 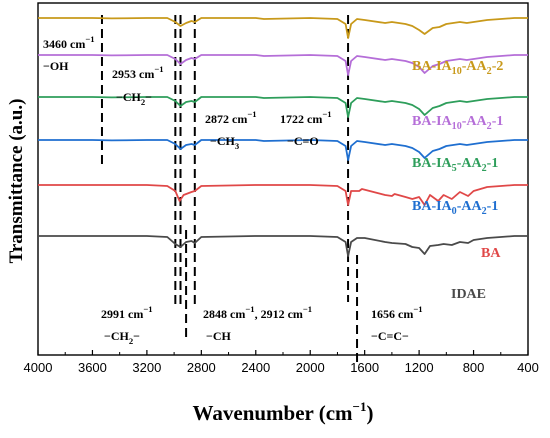 What do you see at coordinates (283, 412) in the screenshot?
I see `x-axis-title: Wavenumber (cm−1)` at bounding box center [283, 412].